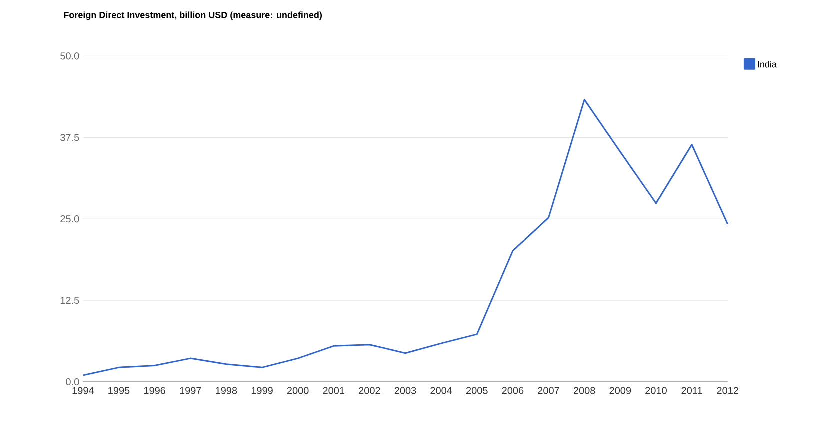  What do you see at coordinates (155, 390) in the screenshot?
I see `x-tick-label: 1996` at bounding box center [155, 390].